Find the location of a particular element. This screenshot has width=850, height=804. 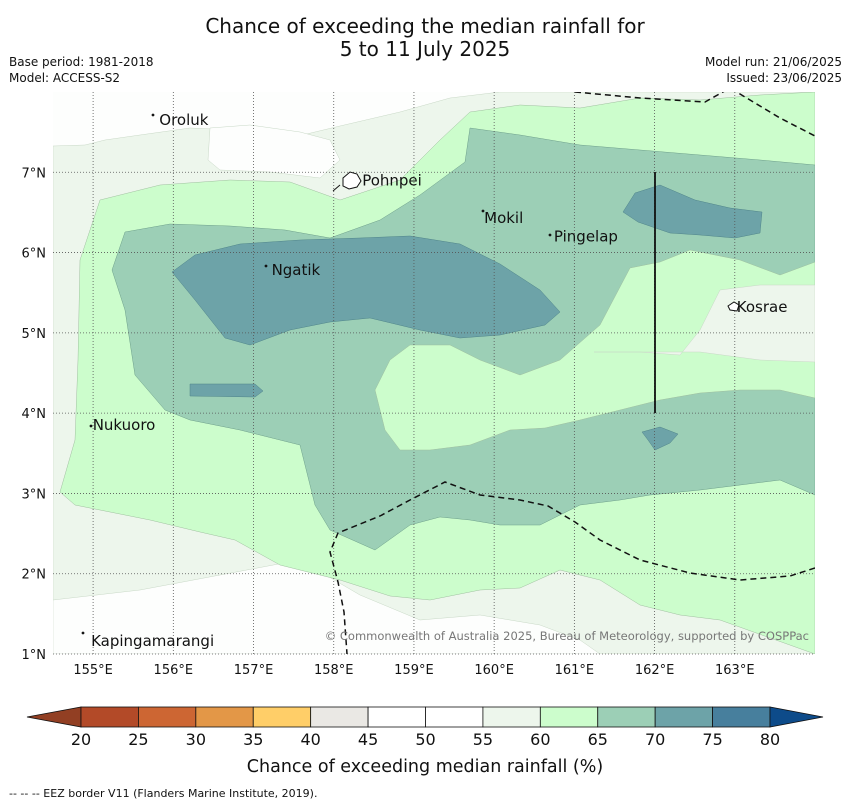

kosrae-island-outline is located at coordinates (733, 306).